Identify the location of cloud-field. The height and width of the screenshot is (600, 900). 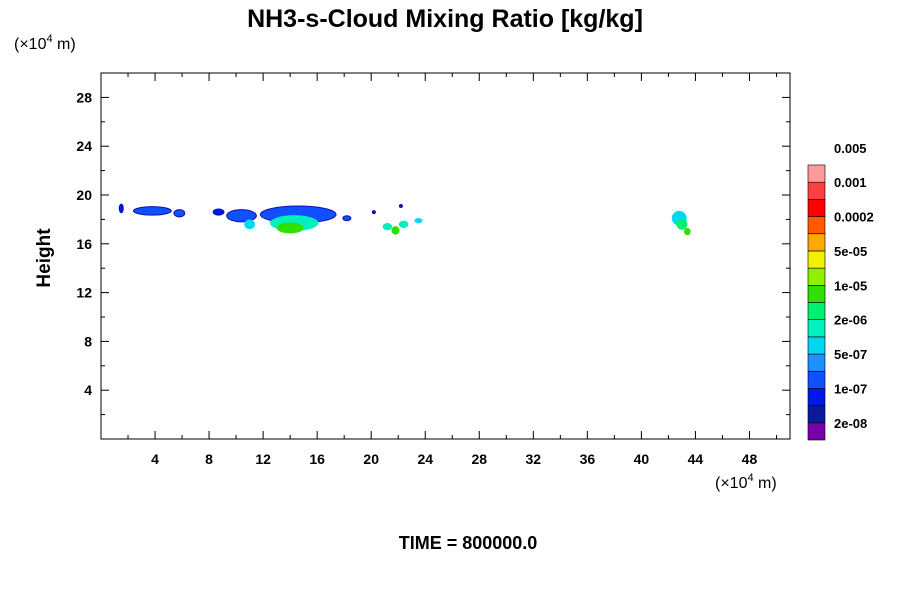
(404, 219).